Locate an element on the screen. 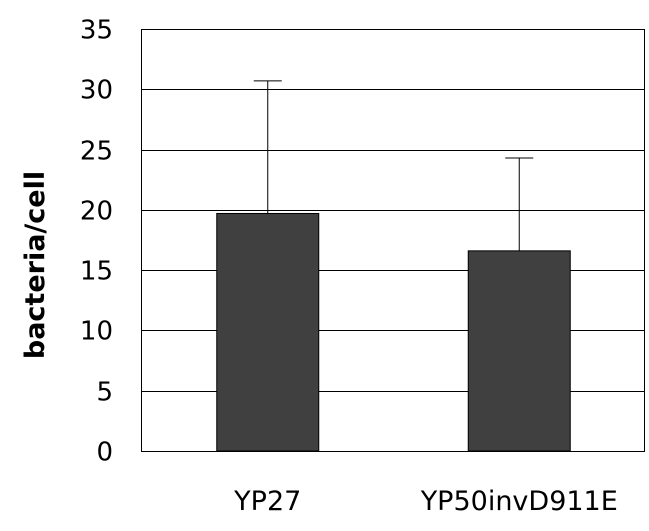 The width and height of the screenshot is (649, 531). y-tick-label: 35 is located at coordinates (96, 31).